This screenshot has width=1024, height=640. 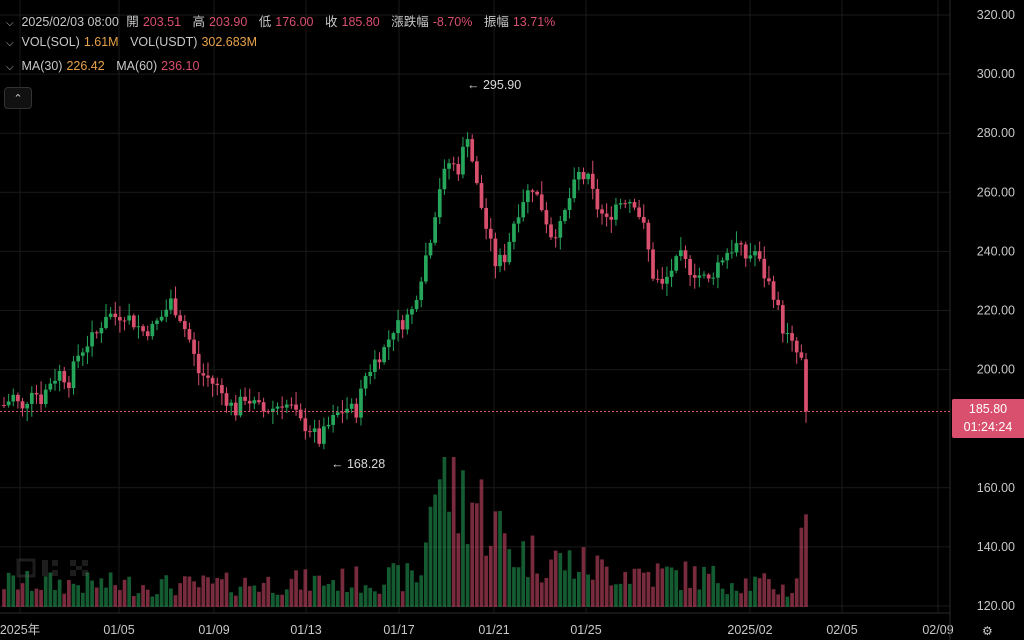 I want to click on close-value: 185.80, so click(x=360, y=22).